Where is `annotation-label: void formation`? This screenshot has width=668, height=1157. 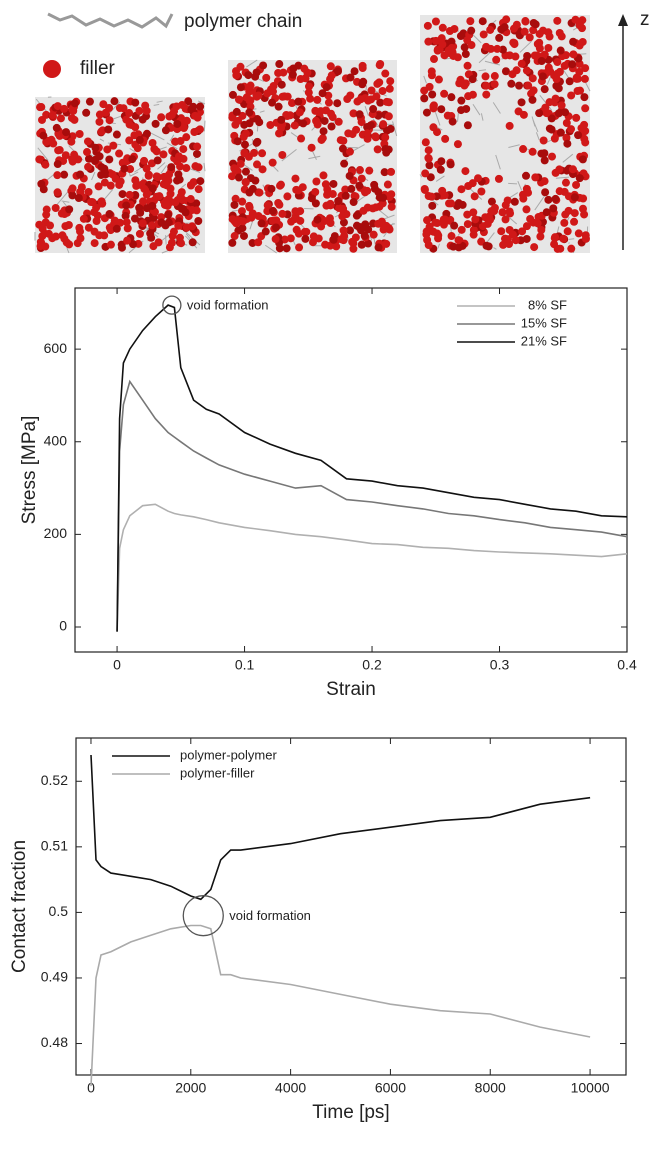 annotation-label: void formation is located at coordinates (270, 915).